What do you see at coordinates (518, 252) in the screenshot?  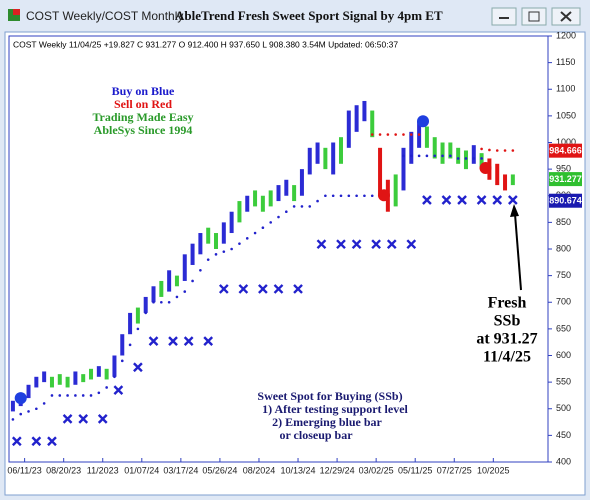 I see `arrow-shaft` at bounding box center [518, 252].